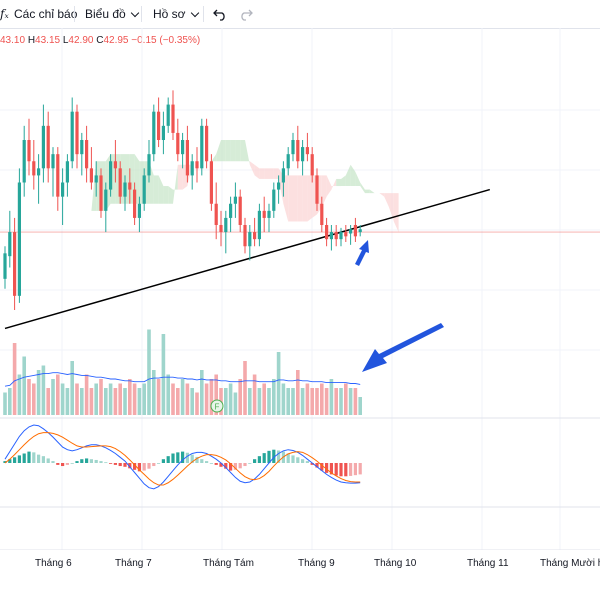  I want to click on redo-icon, so click(247, 15).